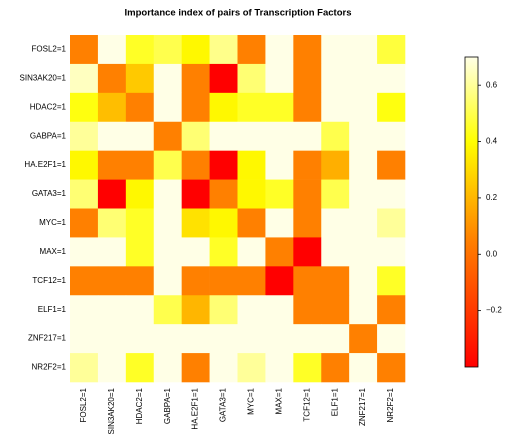 This screenshot has height=441, width=506. What do you see at coordinates (45, 164) in the screenshot?
I see `row-label: HA.E2F1=1` at bounding box center [45, 164].